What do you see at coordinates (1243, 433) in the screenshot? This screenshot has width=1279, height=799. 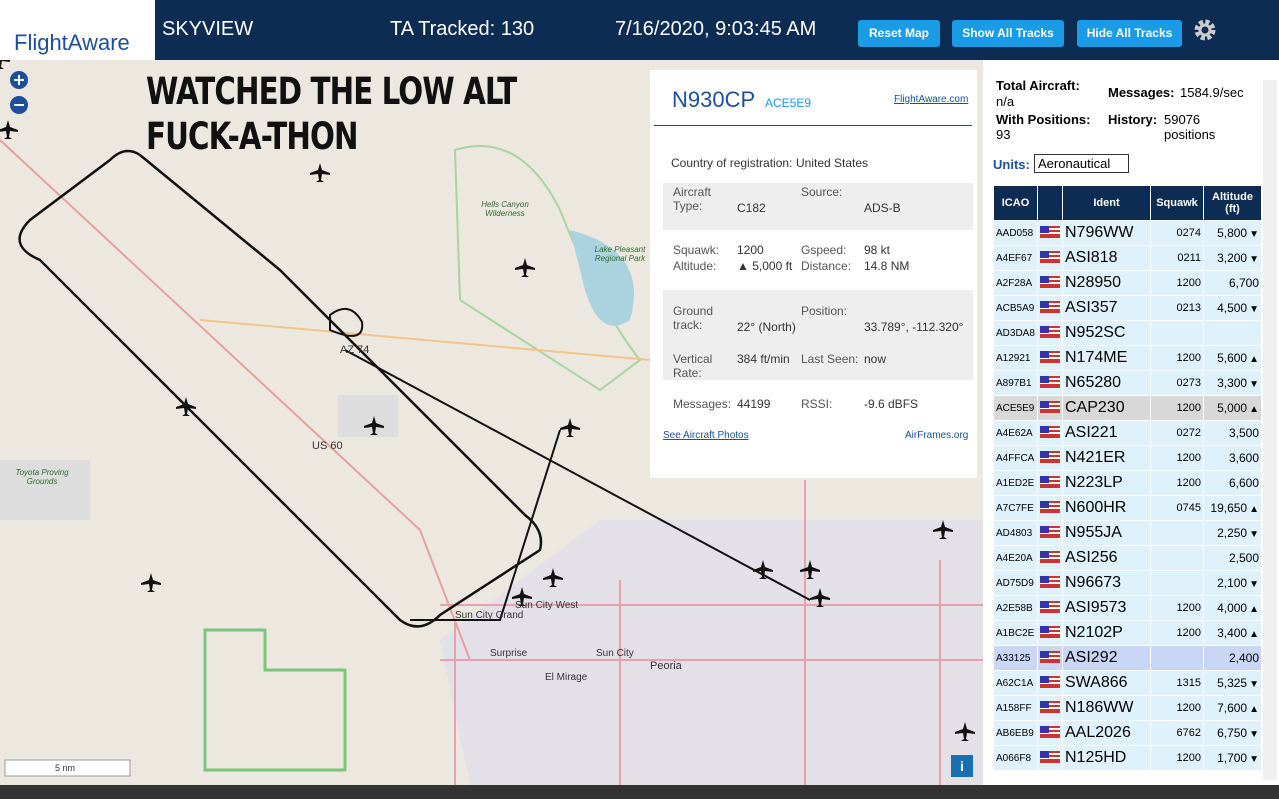 I see `altitude-value: 3,500` at bounding box center [1243, 433].